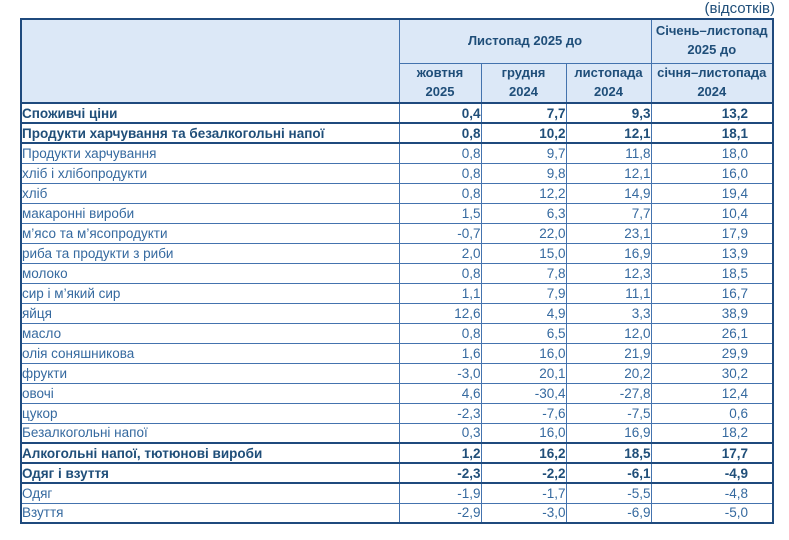  What do you see at coordinates (210, 453) in the screenshot?
I see `row-label: Алкогольні напої, тютюнові вироби` at bounding box center [210, 453].